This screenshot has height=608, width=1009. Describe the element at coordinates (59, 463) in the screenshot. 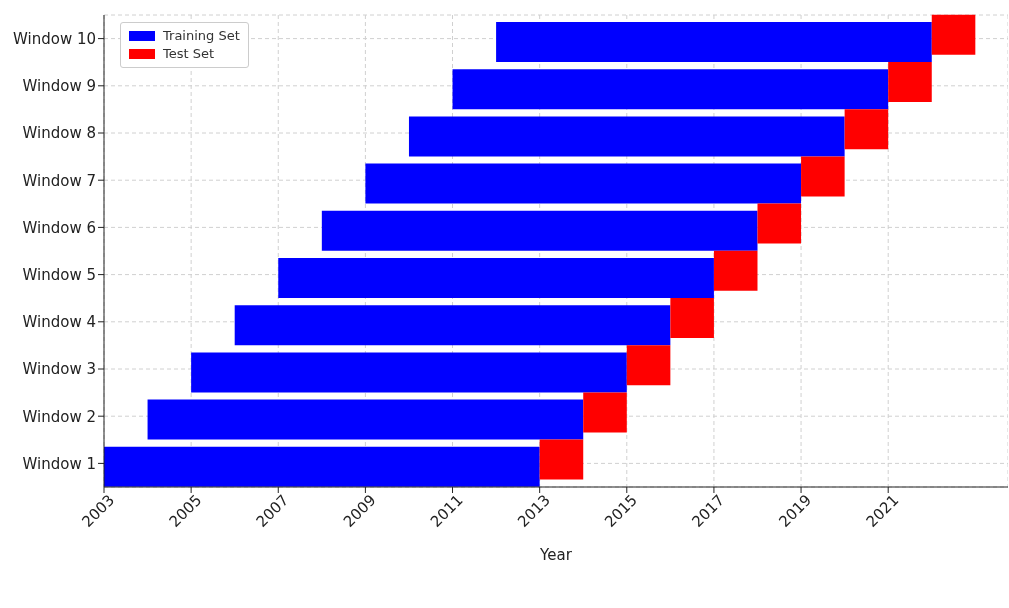

I see `y-tick-label: Window 1` at that location.